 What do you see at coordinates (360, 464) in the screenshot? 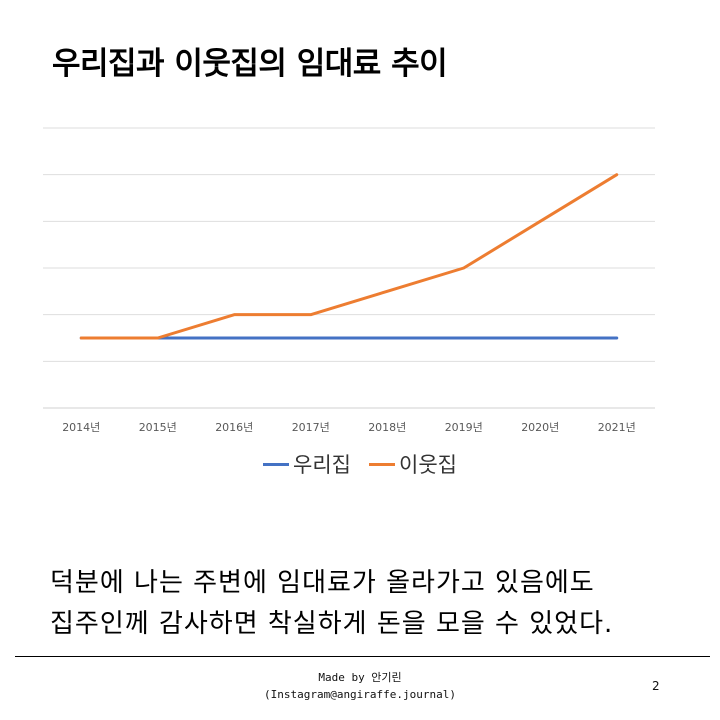
I see `chart-legend: 우리집 이웃집` at bounding box center [360, 464].